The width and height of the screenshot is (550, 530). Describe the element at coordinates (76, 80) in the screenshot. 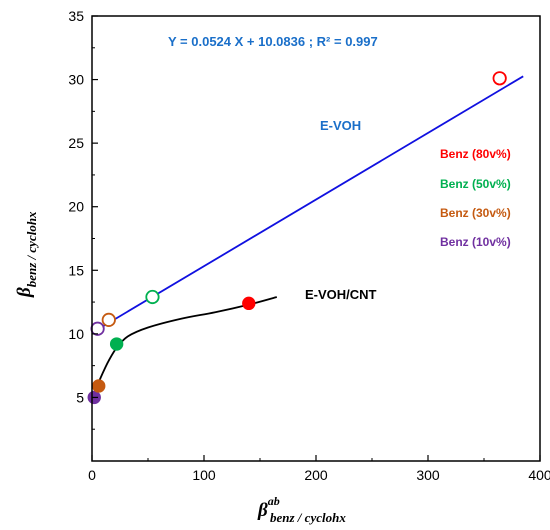

I see `y-tick-label: 30` at that location.